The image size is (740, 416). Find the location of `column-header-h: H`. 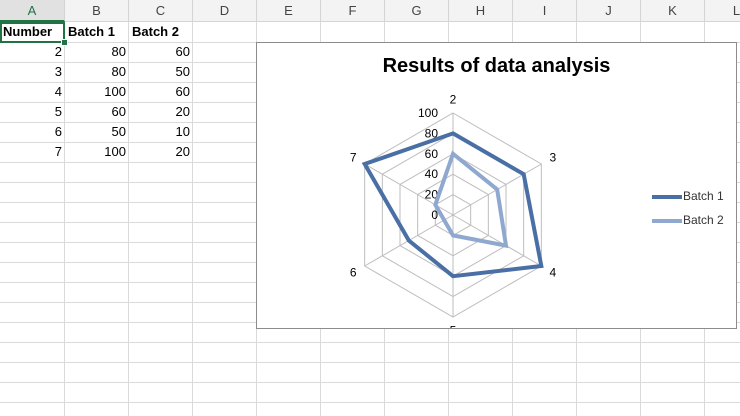

column-header-h: H is located at coordinates (481, 11).